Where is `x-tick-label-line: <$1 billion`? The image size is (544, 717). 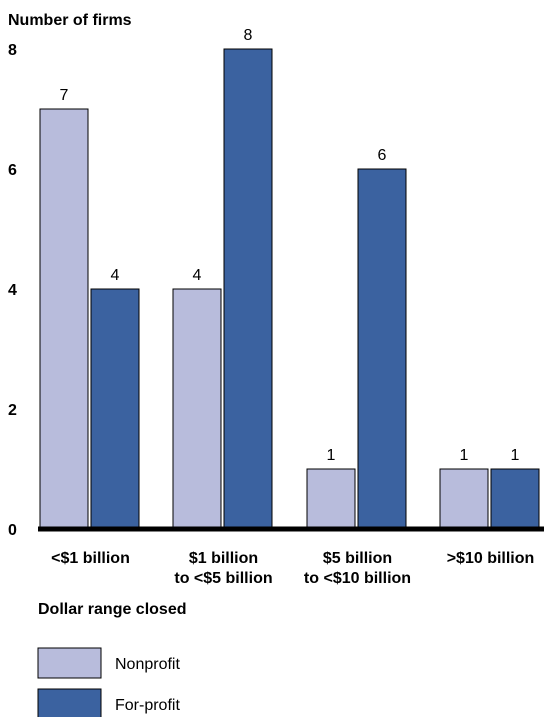 x-tick-label-line: <$1 billion is located at coordinates (90, 558).